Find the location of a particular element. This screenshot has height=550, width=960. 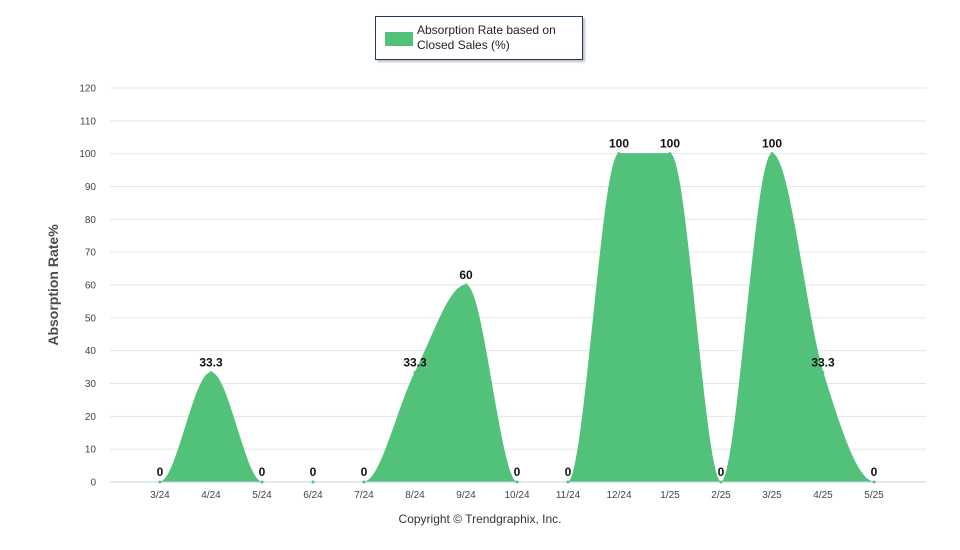

x-tick-label: 10/24 is located at coordinates (516, 495).